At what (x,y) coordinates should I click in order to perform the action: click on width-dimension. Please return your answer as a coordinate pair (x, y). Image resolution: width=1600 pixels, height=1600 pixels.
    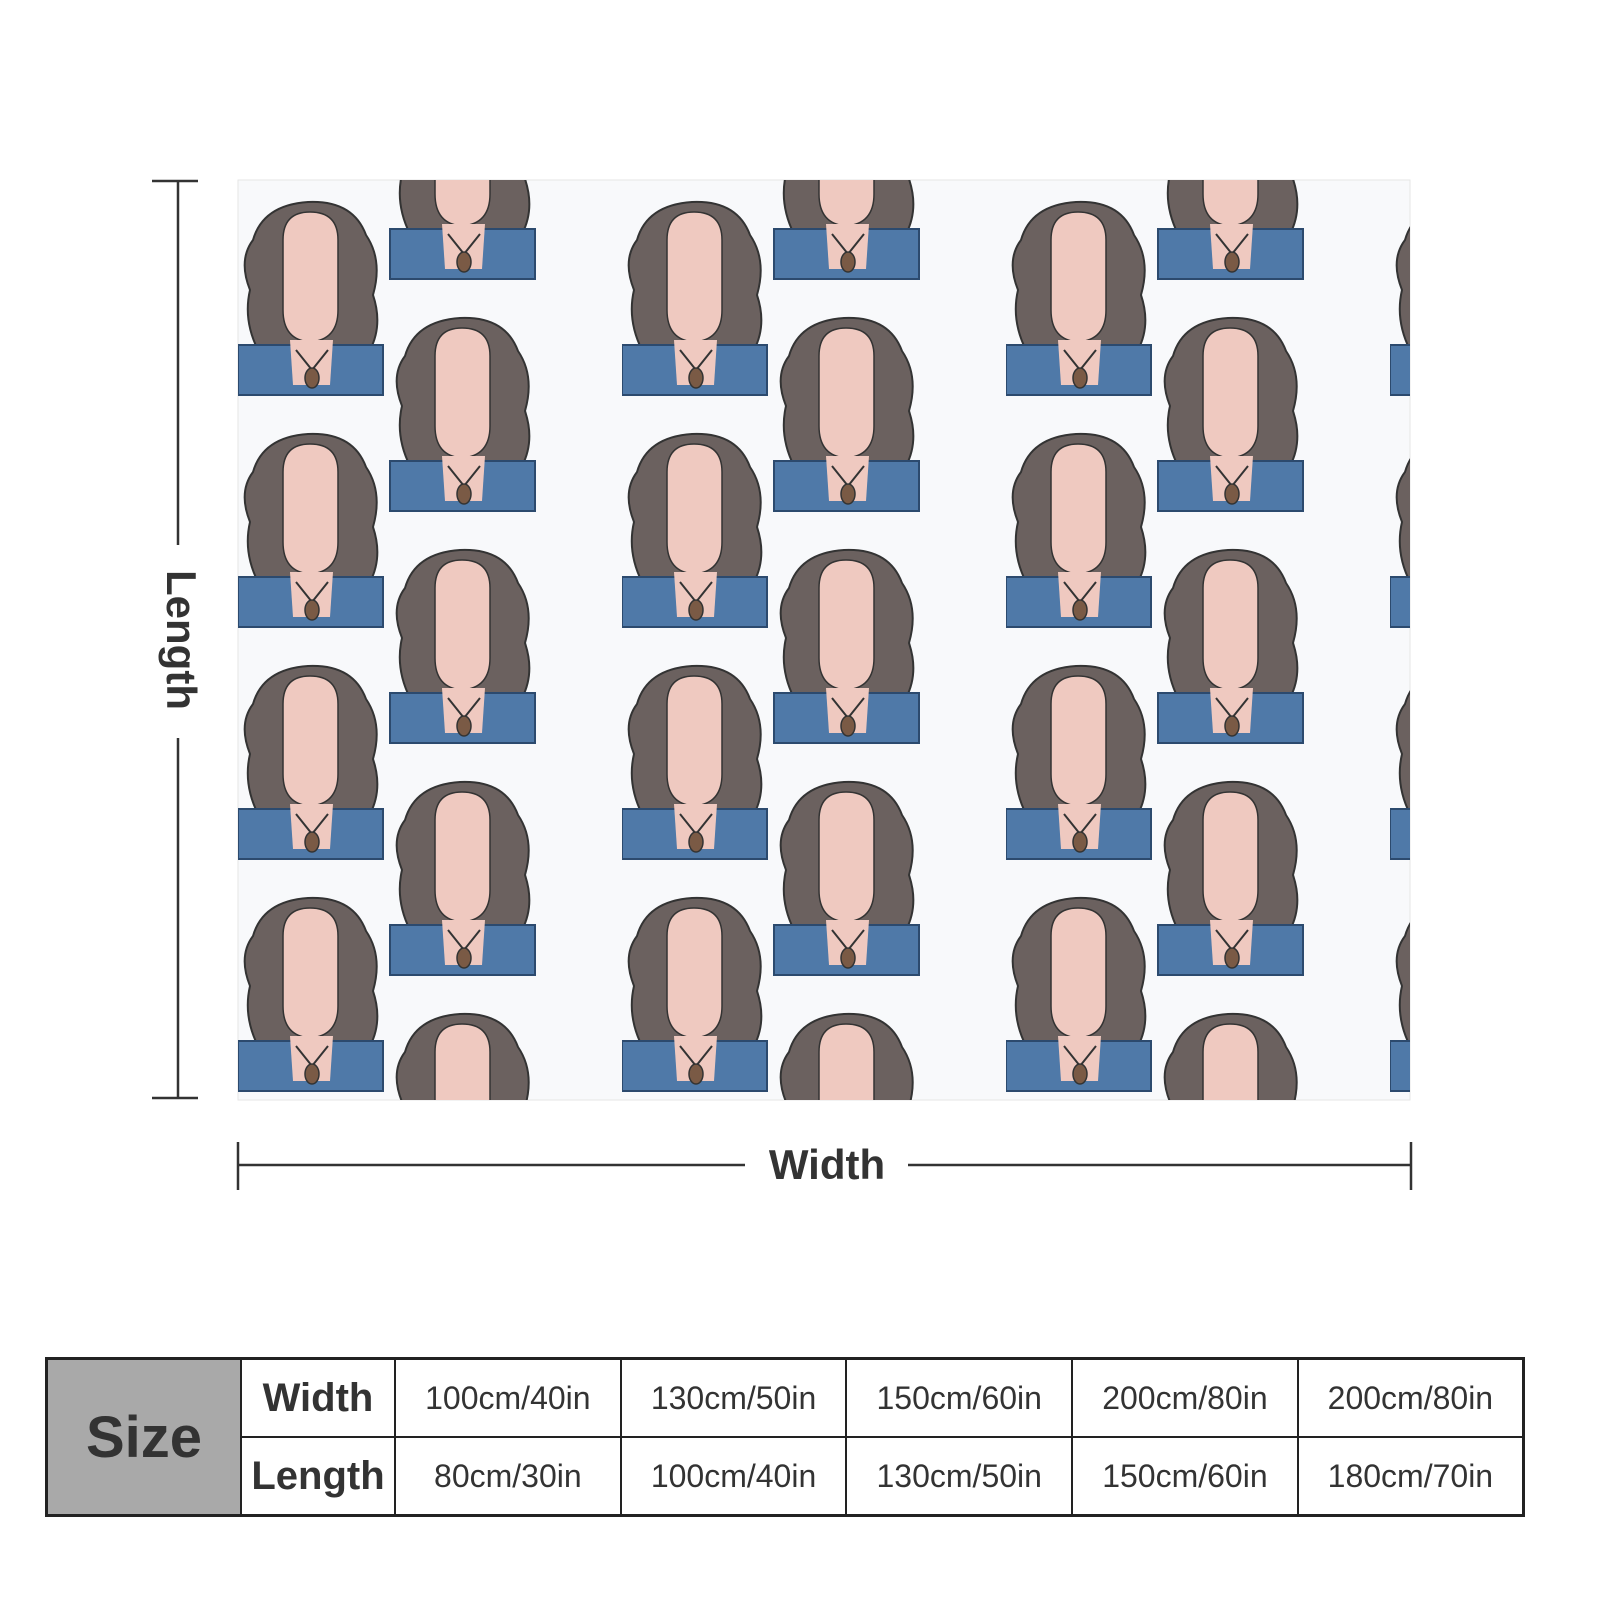
    Looking at the image, I should click on (824, 1166).